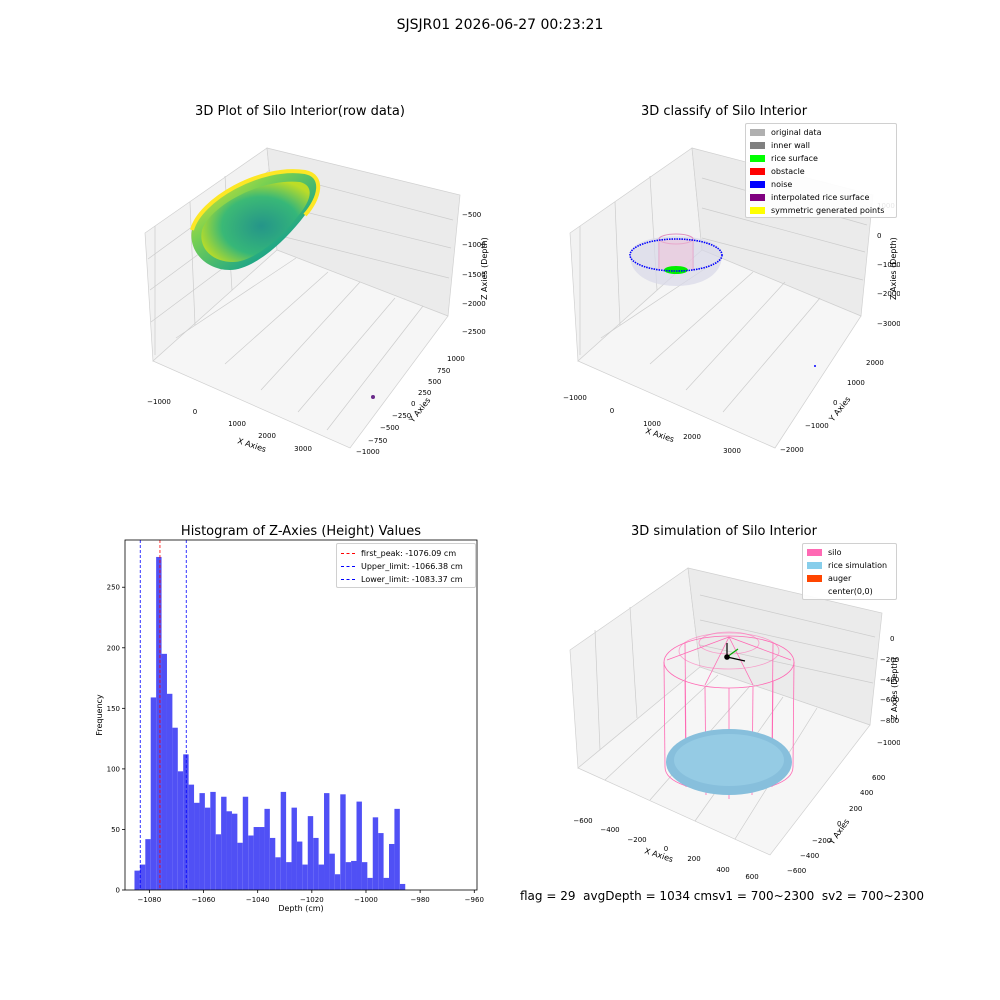 Image resolution: width=1000 pixels, height=1000 pixels. What do you see at coordinates (648, 896) in the screenshot?
I see `status-avg-depth: avgDepth = 1034 cm` at bounding box center [648, 896].